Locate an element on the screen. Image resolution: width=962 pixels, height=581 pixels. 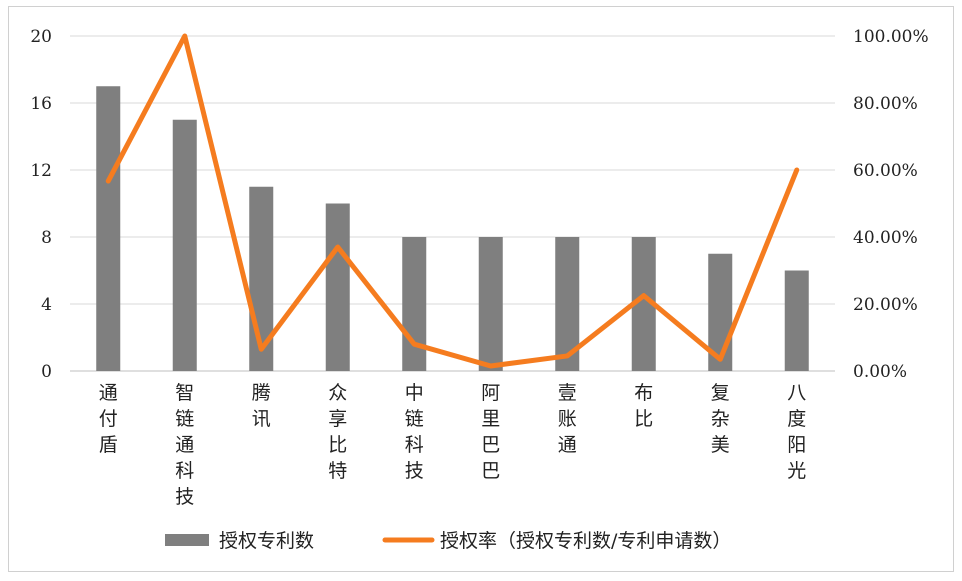
category-label: 壹账通 is located at coordinates (567, 419).